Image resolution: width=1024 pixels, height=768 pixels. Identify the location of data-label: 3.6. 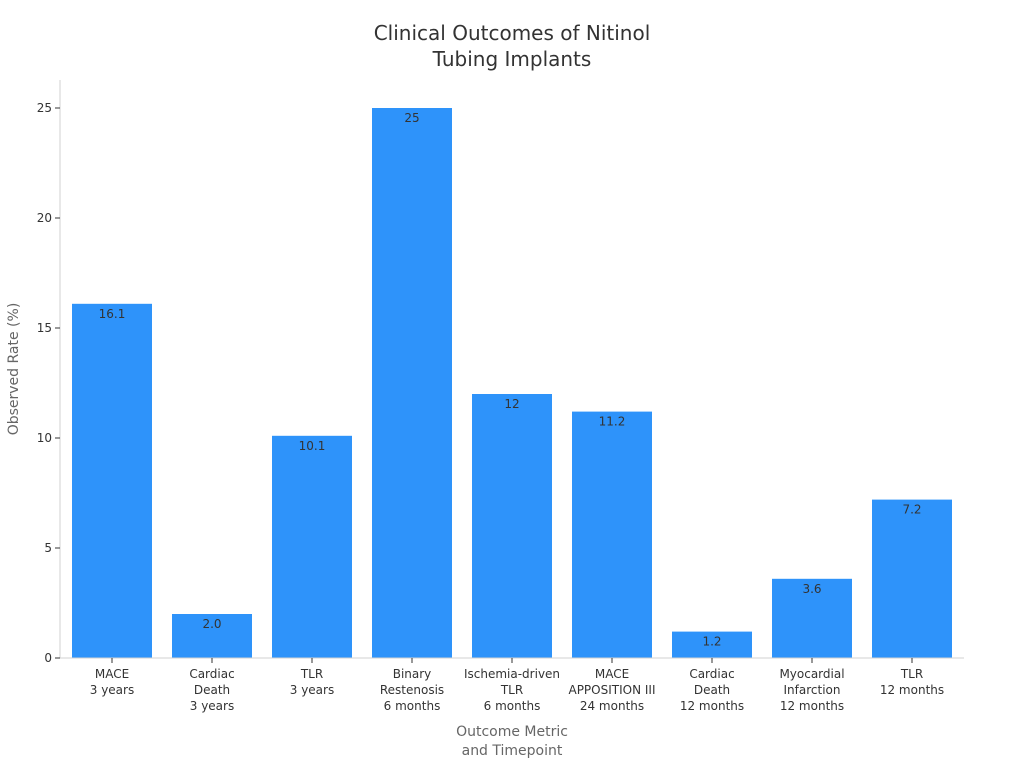
(811, 589).